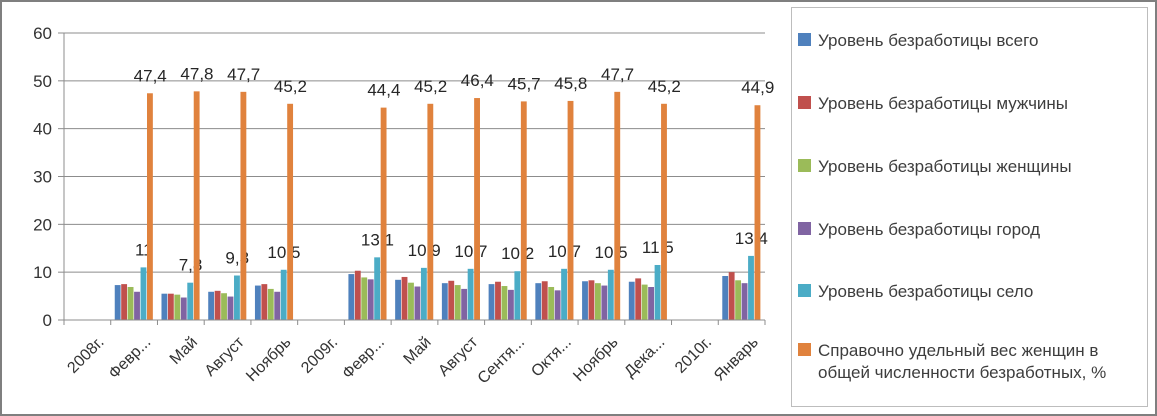 The height and width of the screenshot is (416, 1157). Describe the element at coordinates (377, 239) in the screenshot. I see `bar-data-label: 13,1` at that location.